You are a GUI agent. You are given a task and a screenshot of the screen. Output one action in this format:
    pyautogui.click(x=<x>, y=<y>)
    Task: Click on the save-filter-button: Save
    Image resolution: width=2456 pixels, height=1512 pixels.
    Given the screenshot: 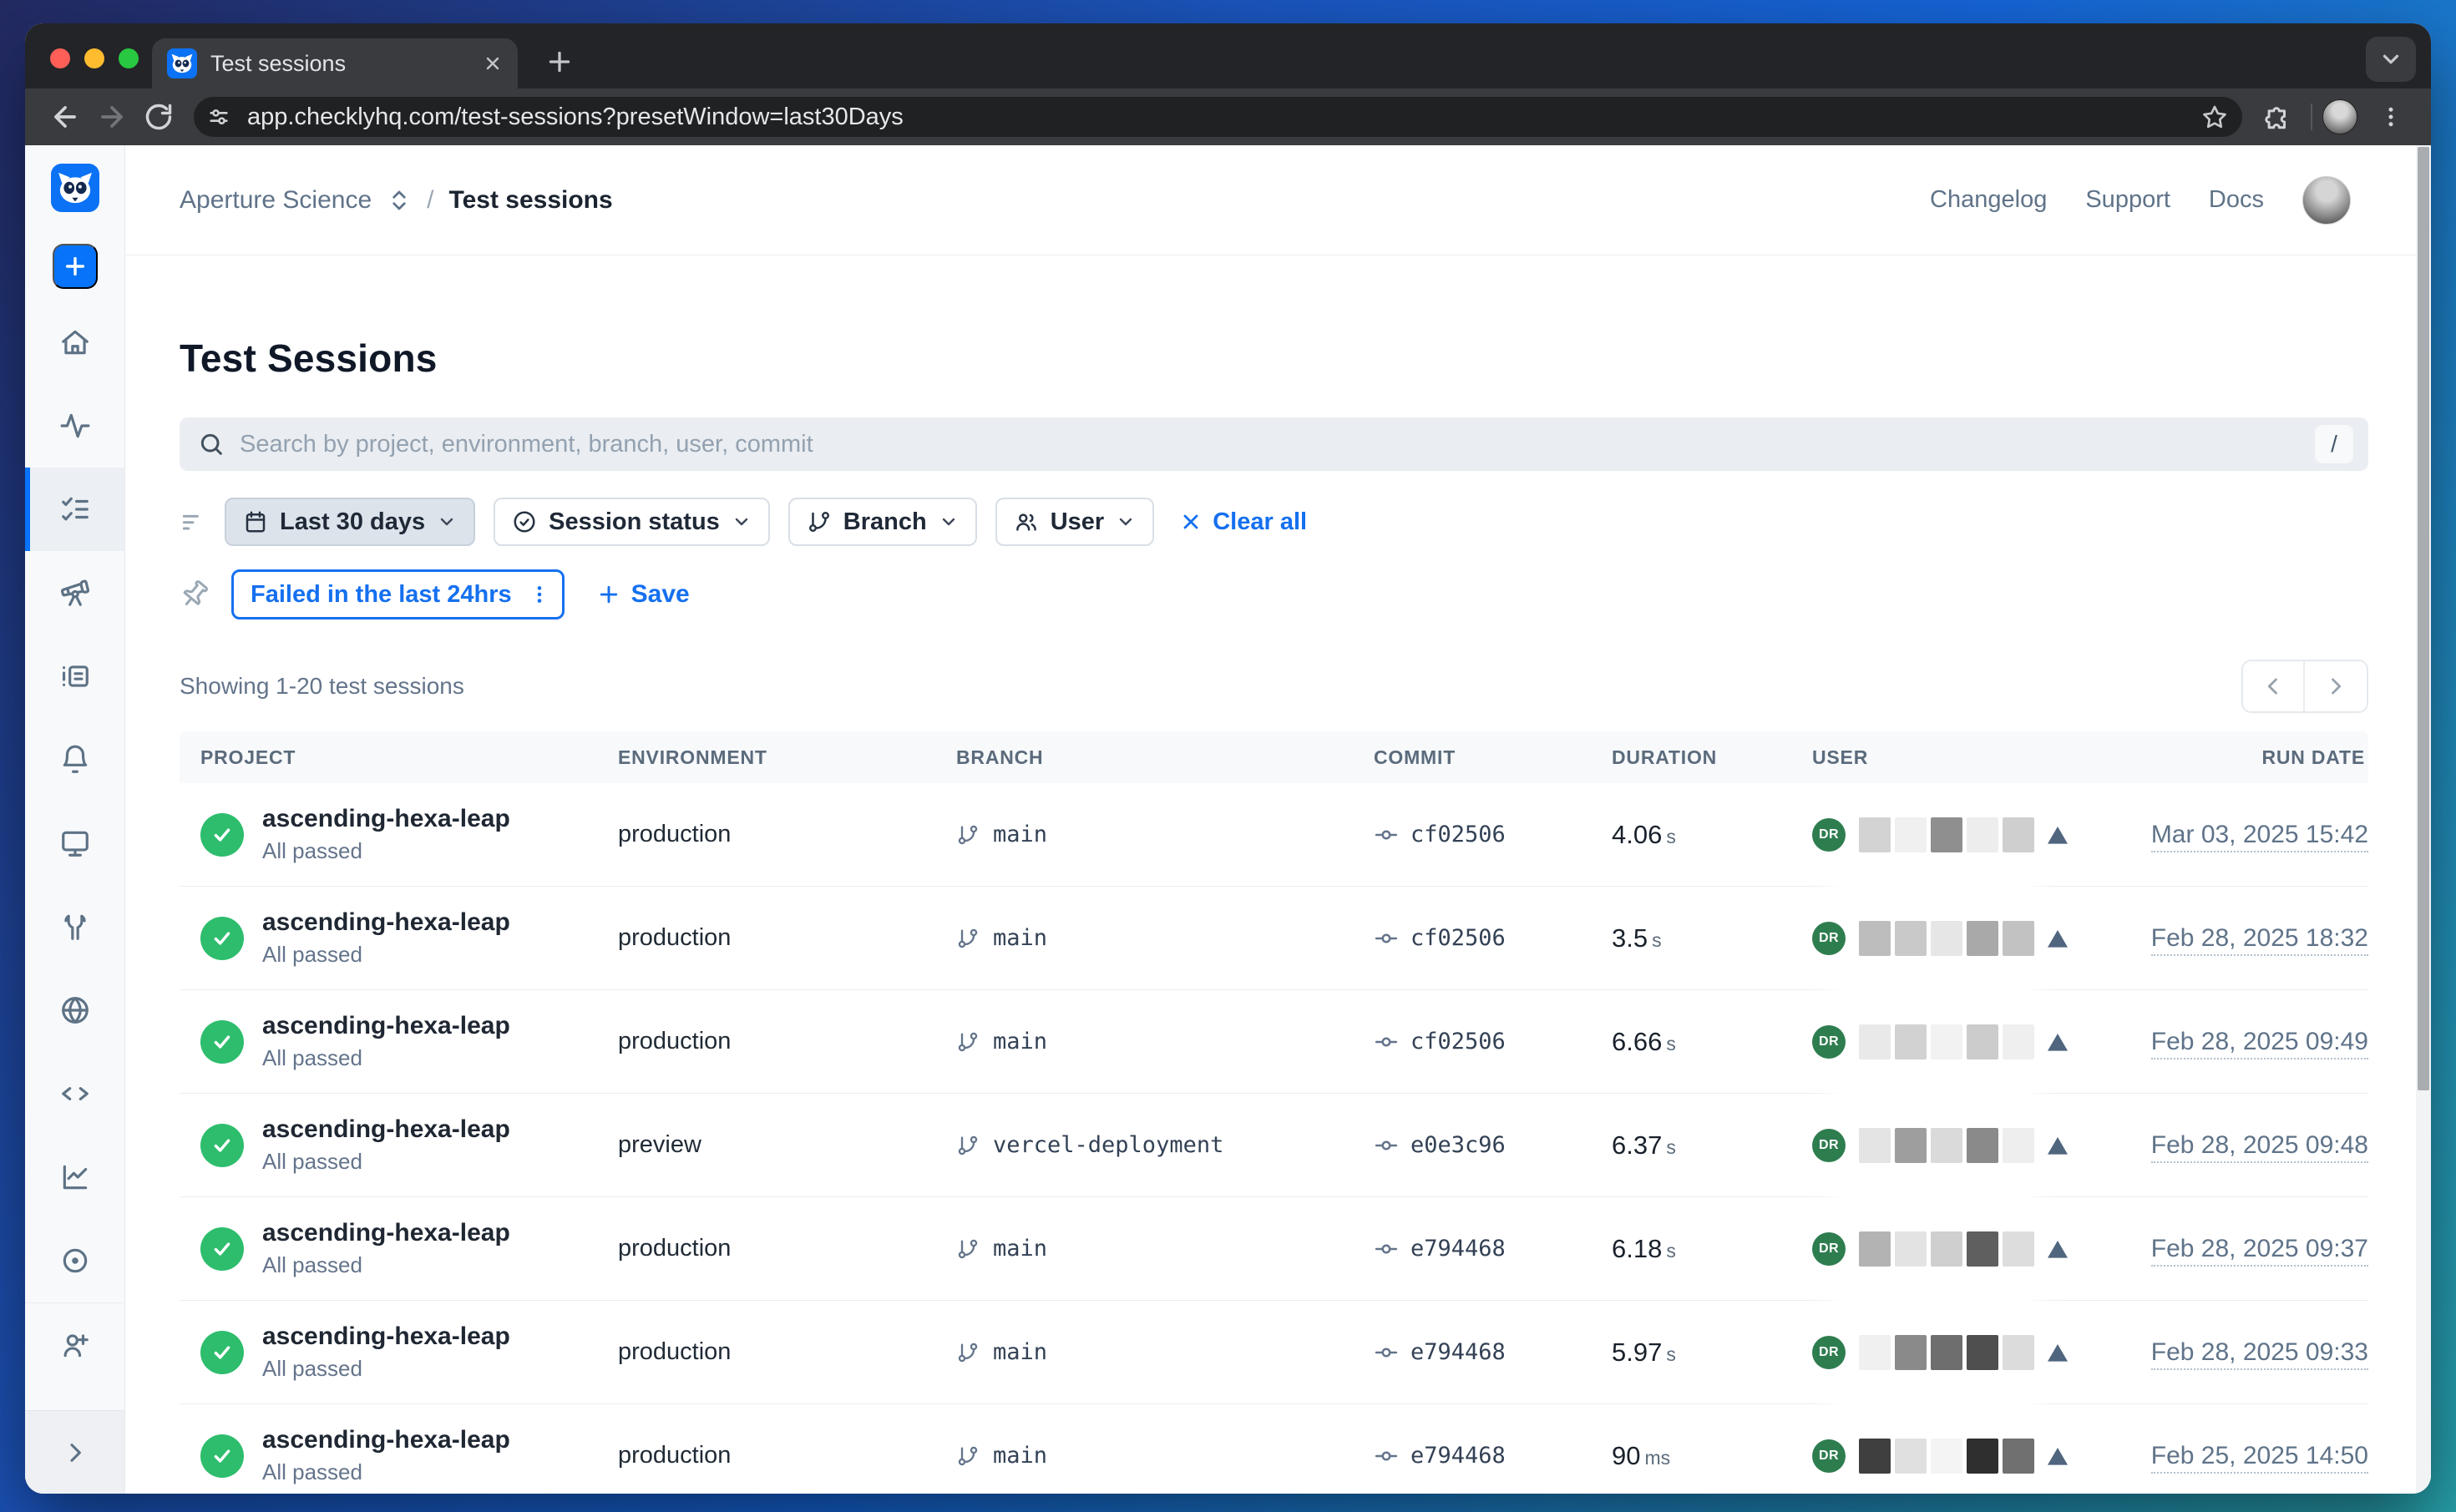 What is the action you would take?
    pyautogui.click(x=643, y=594)
    